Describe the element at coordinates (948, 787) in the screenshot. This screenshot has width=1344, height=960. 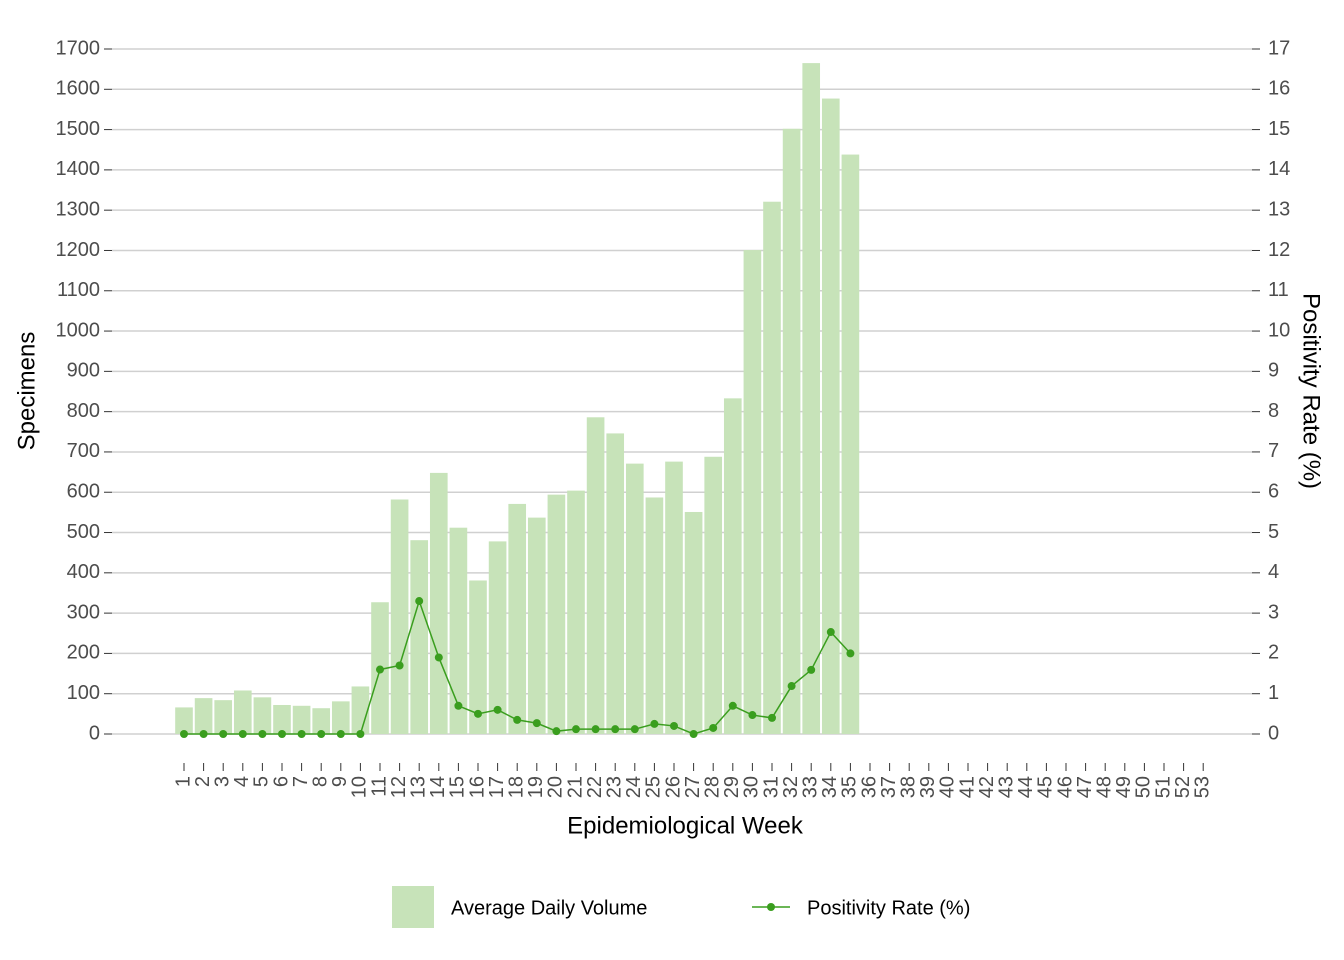
I see `x-tick-label: 40` at that location.